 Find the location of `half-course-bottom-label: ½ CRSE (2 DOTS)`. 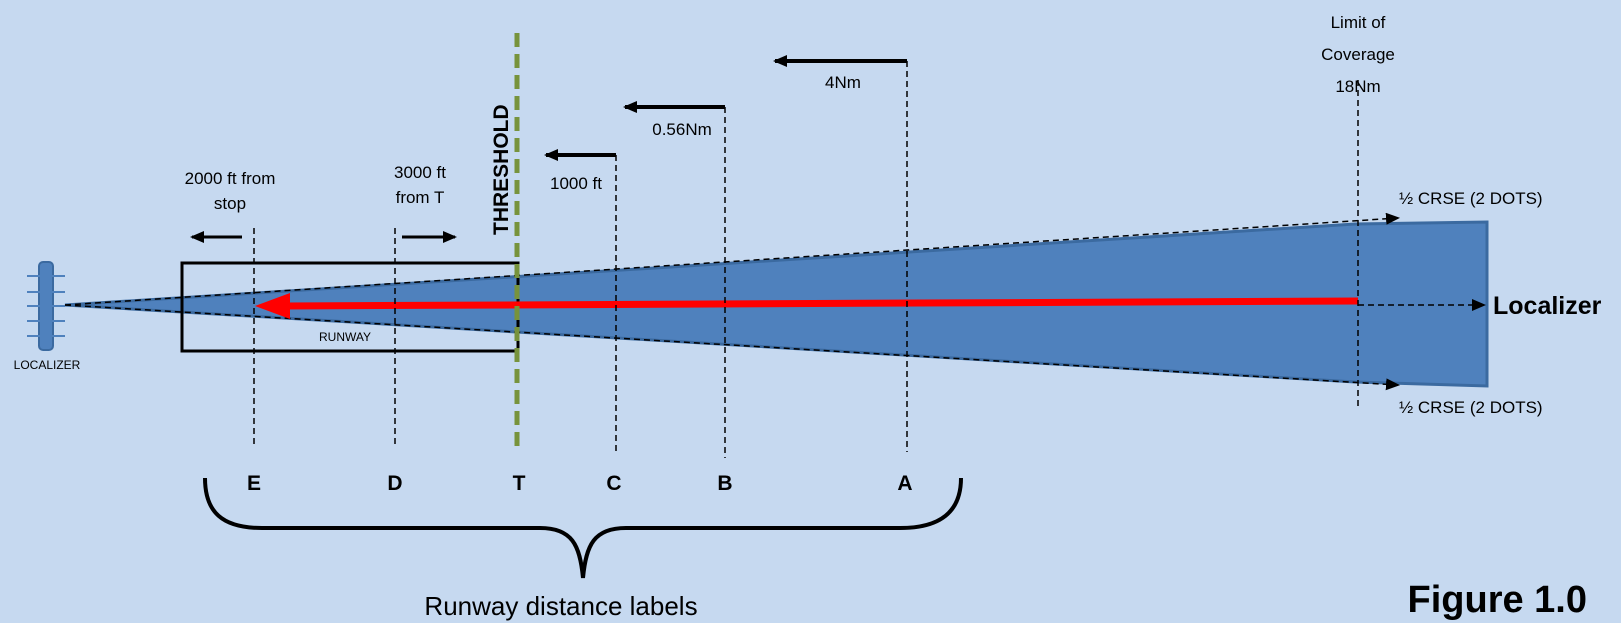

half-course-bottom-label: ½ CRSE (2 DOTS) is located at coordinates (1471, 407).